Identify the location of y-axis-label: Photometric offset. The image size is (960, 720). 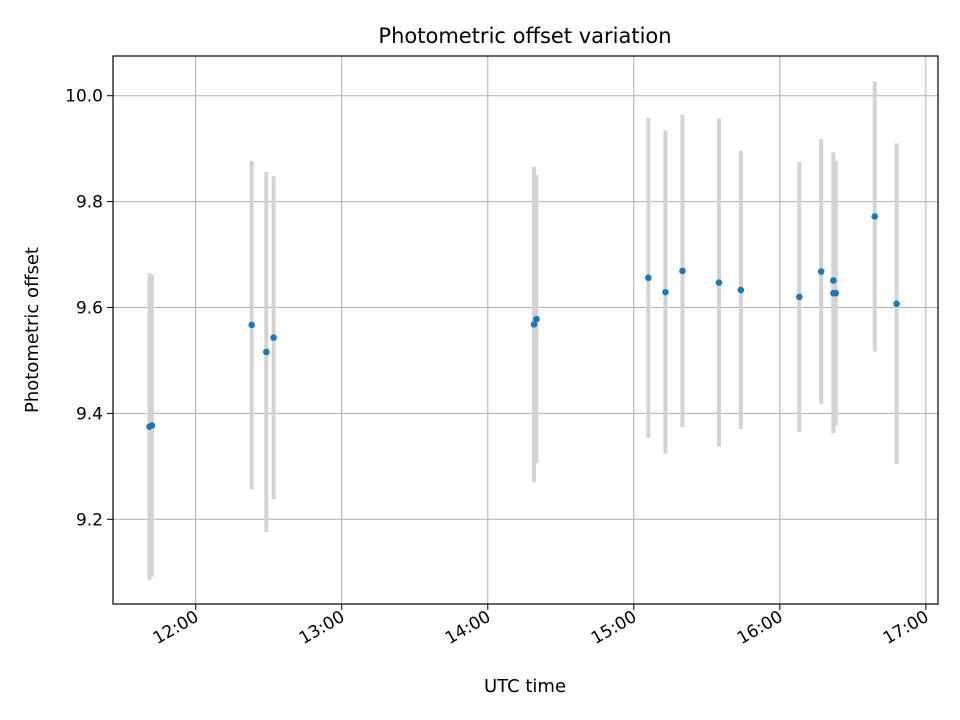
(32, 330).